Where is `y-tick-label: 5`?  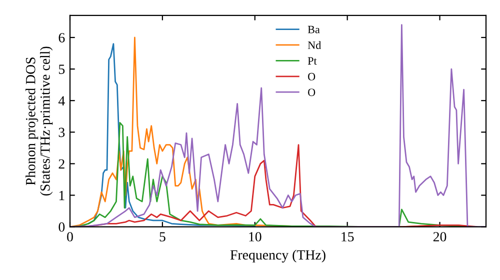
y-tick-label: 5 is located at coordinates (62, 69).